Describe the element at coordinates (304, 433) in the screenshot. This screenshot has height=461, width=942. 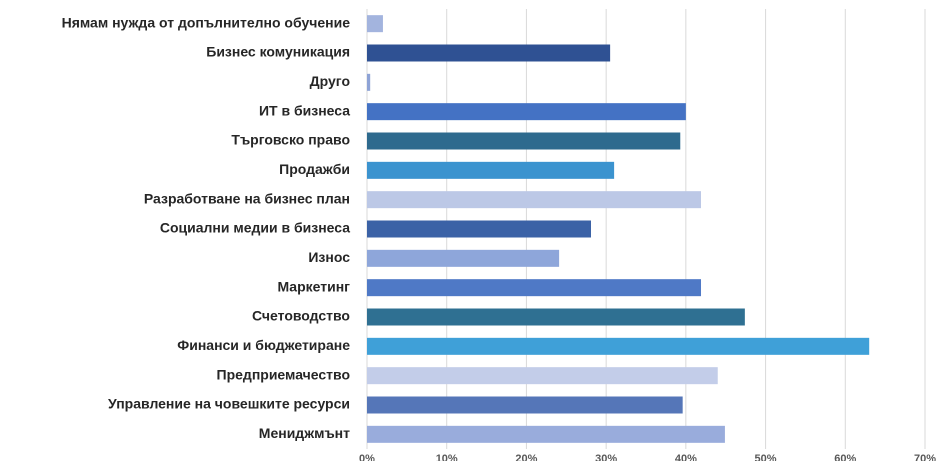
I see `y-tick-label: Мениджмънт` at that location.